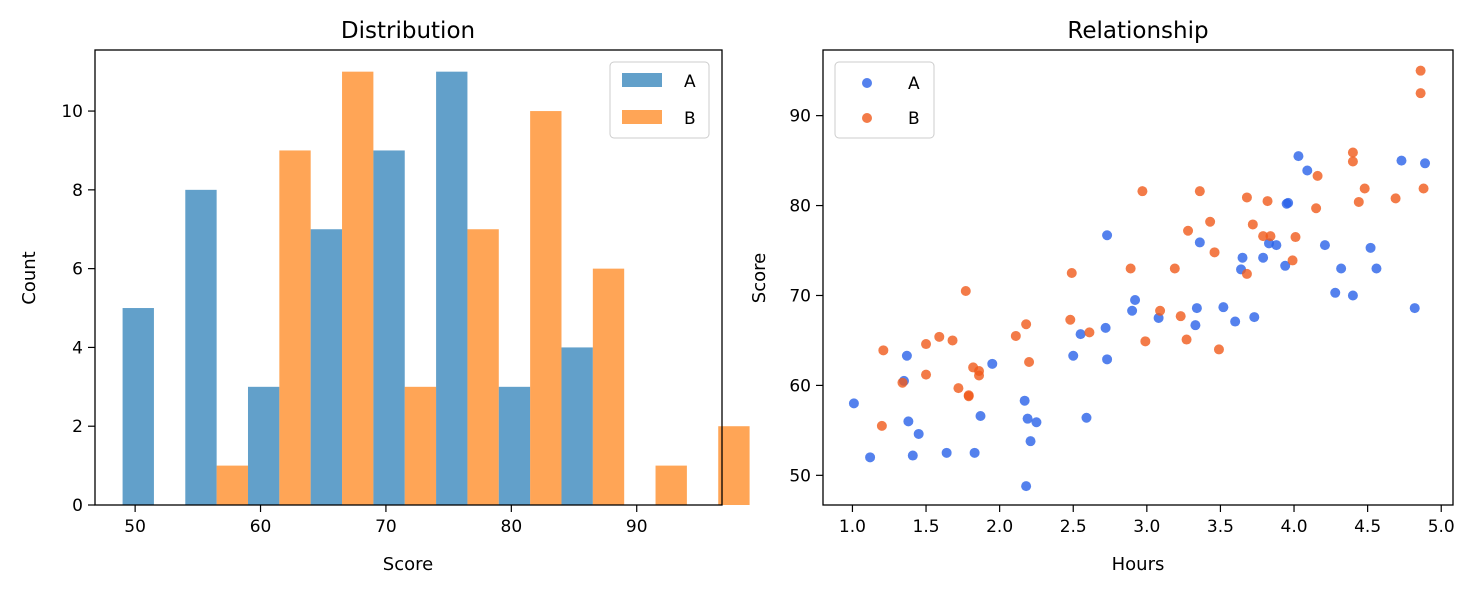  I want to click on y-tick-label: 0, so click(77, 506).